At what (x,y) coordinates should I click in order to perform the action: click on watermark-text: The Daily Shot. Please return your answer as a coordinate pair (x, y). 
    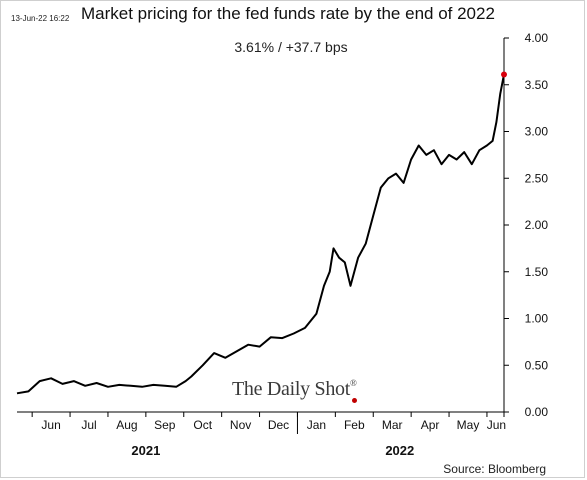
    Looking at the image, I should click on (291, 389).